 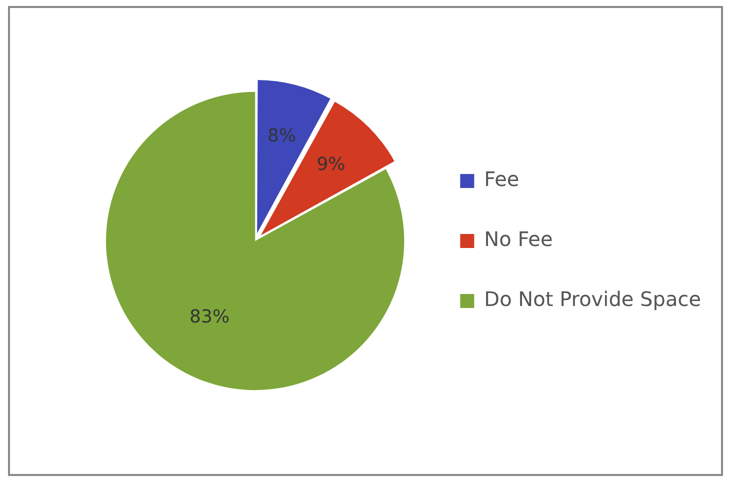 I want to click on data-label: 8%, so click(x=282, y=136).